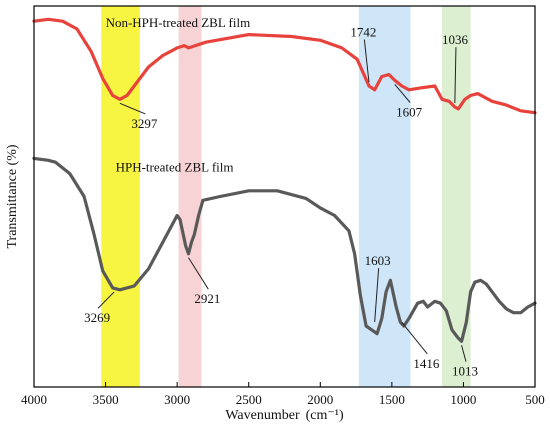 Image resolution: width=550 pixels, height=427 pixels. I want to click on annotation-label-6: 1603, so click(378, 260).